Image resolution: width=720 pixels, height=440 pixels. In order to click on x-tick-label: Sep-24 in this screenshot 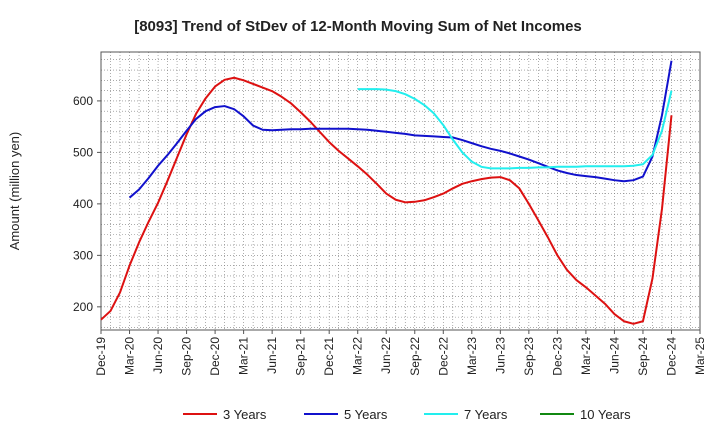, I will do `click(643, 356)`.